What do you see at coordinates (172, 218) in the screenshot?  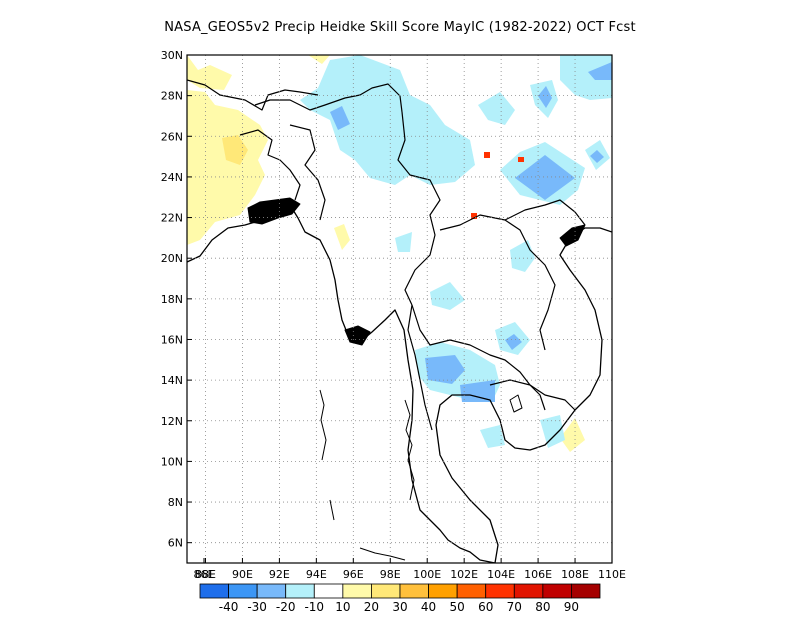 I see `lat-tick-label: 22N` at bounding box center [172, 218].